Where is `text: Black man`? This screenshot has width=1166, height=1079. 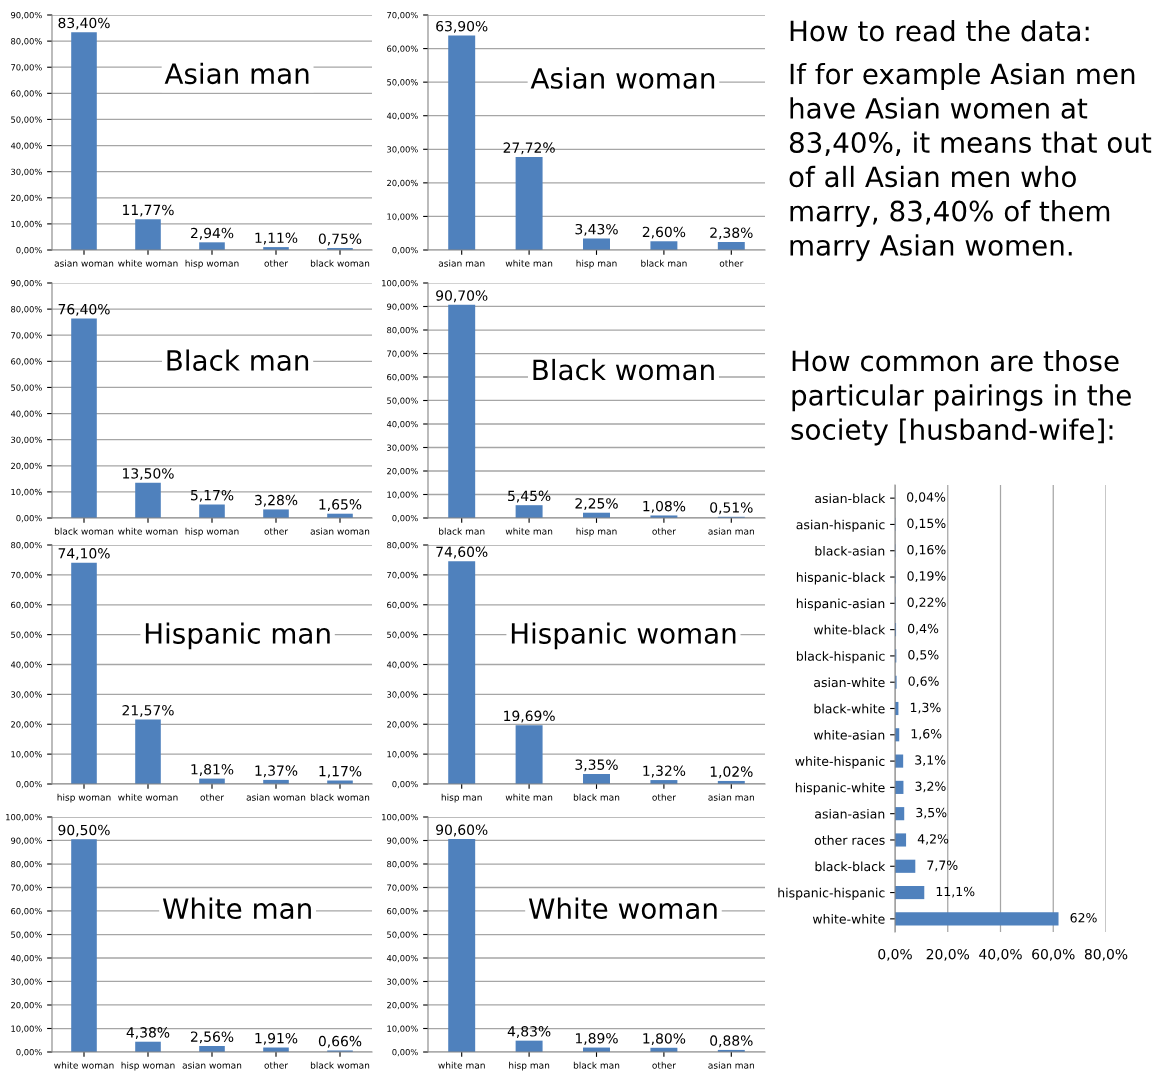 text: Black man is located at coordinates (238, 360).